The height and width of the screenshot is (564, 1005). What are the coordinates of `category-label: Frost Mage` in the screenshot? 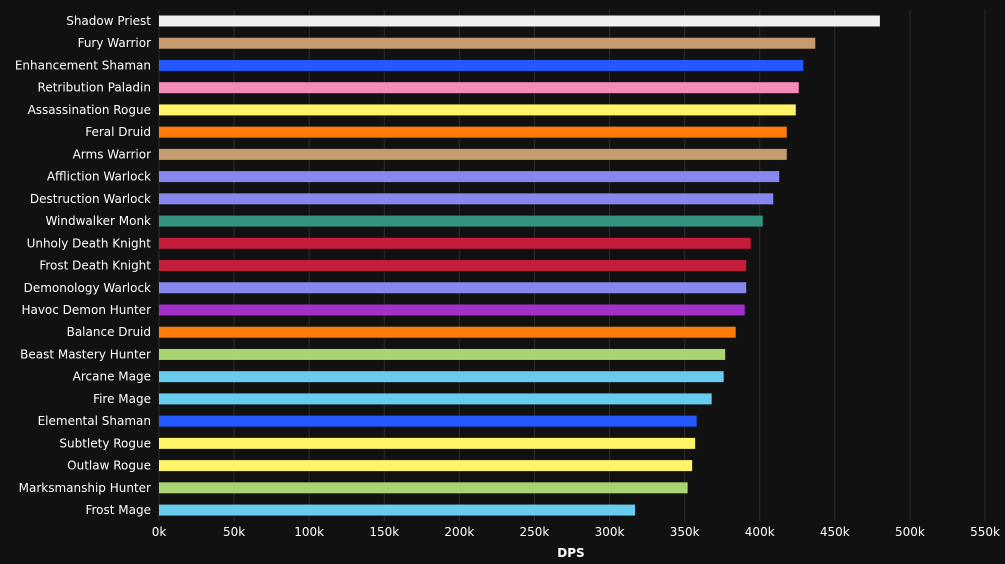 It's located at (118, 510).